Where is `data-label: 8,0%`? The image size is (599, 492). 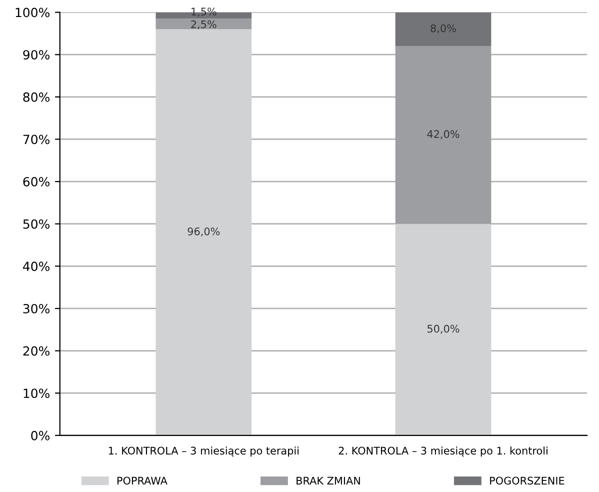 data-label: 8,0% is located at coordinates (443, 29).